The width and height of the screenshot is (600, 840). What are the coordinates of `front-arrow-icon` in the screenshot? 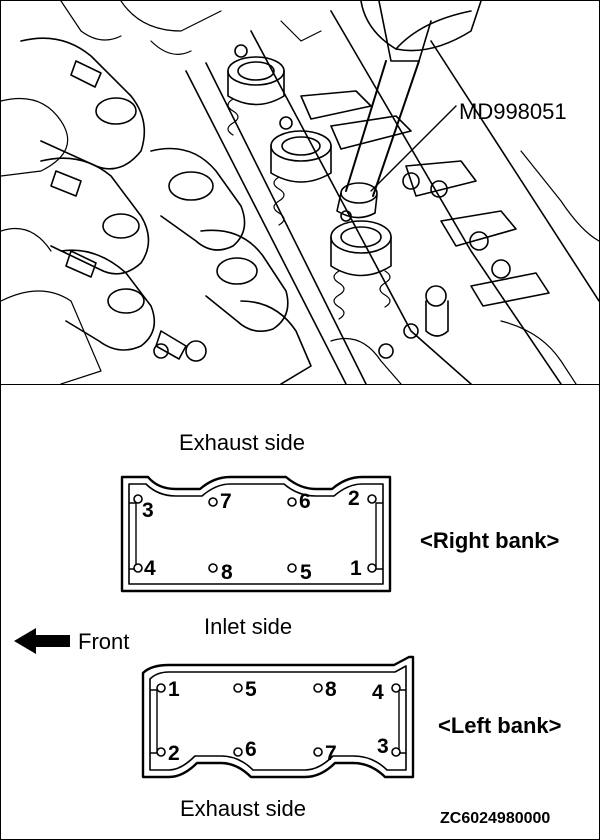 It's located at (42, 641).